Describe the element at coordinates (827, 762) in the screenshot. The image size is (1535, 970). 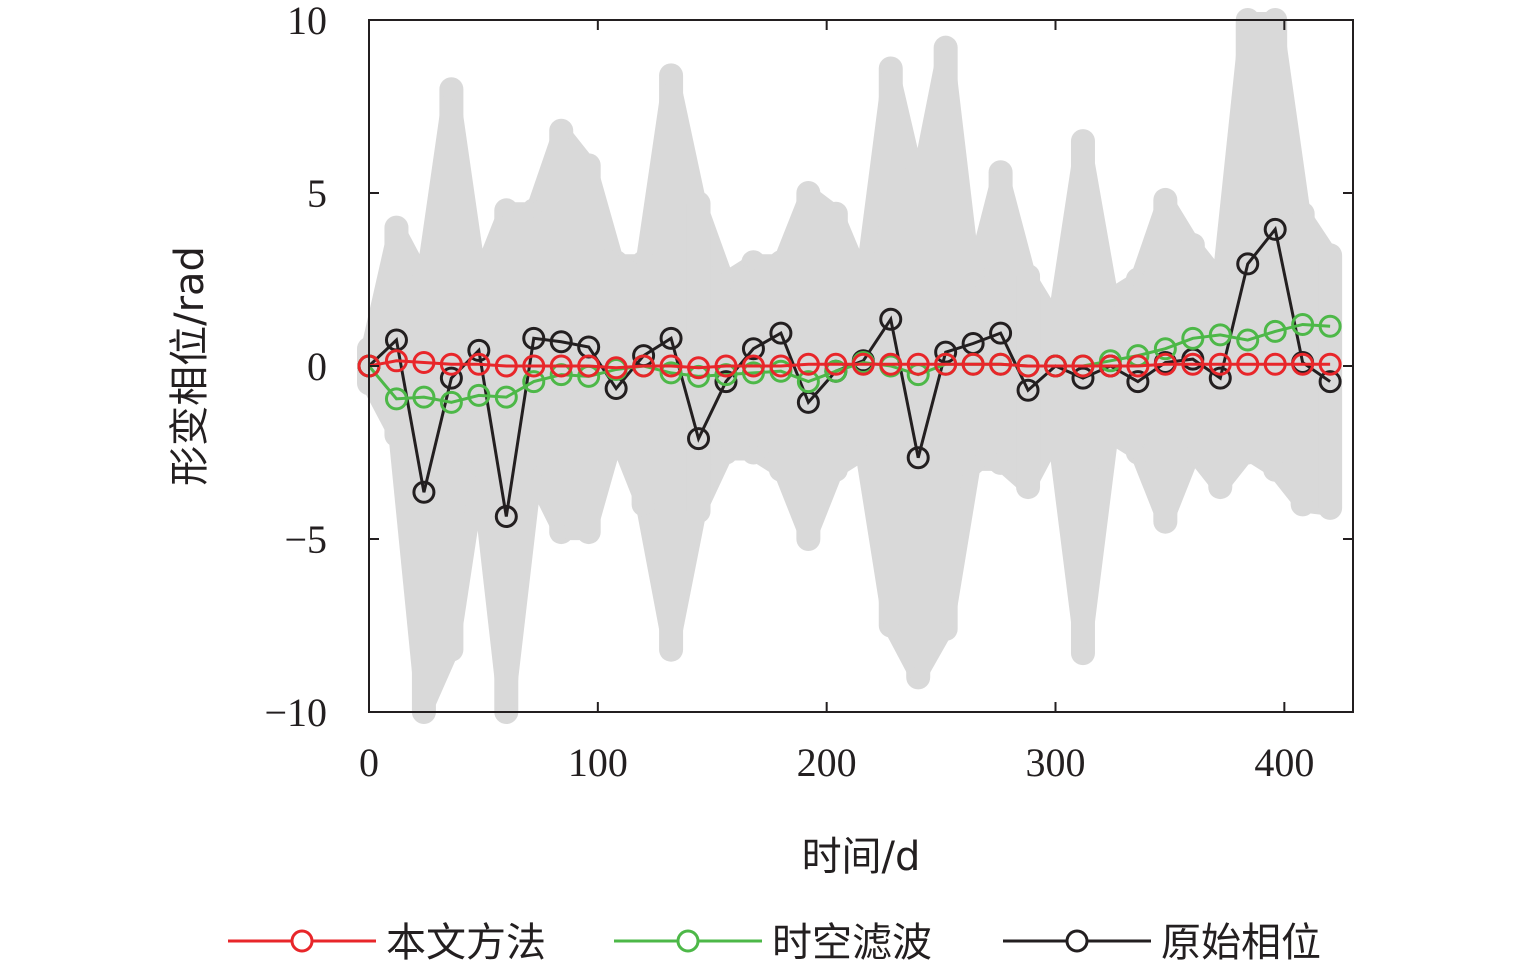
I see `x-tick-label: 200` at that location.